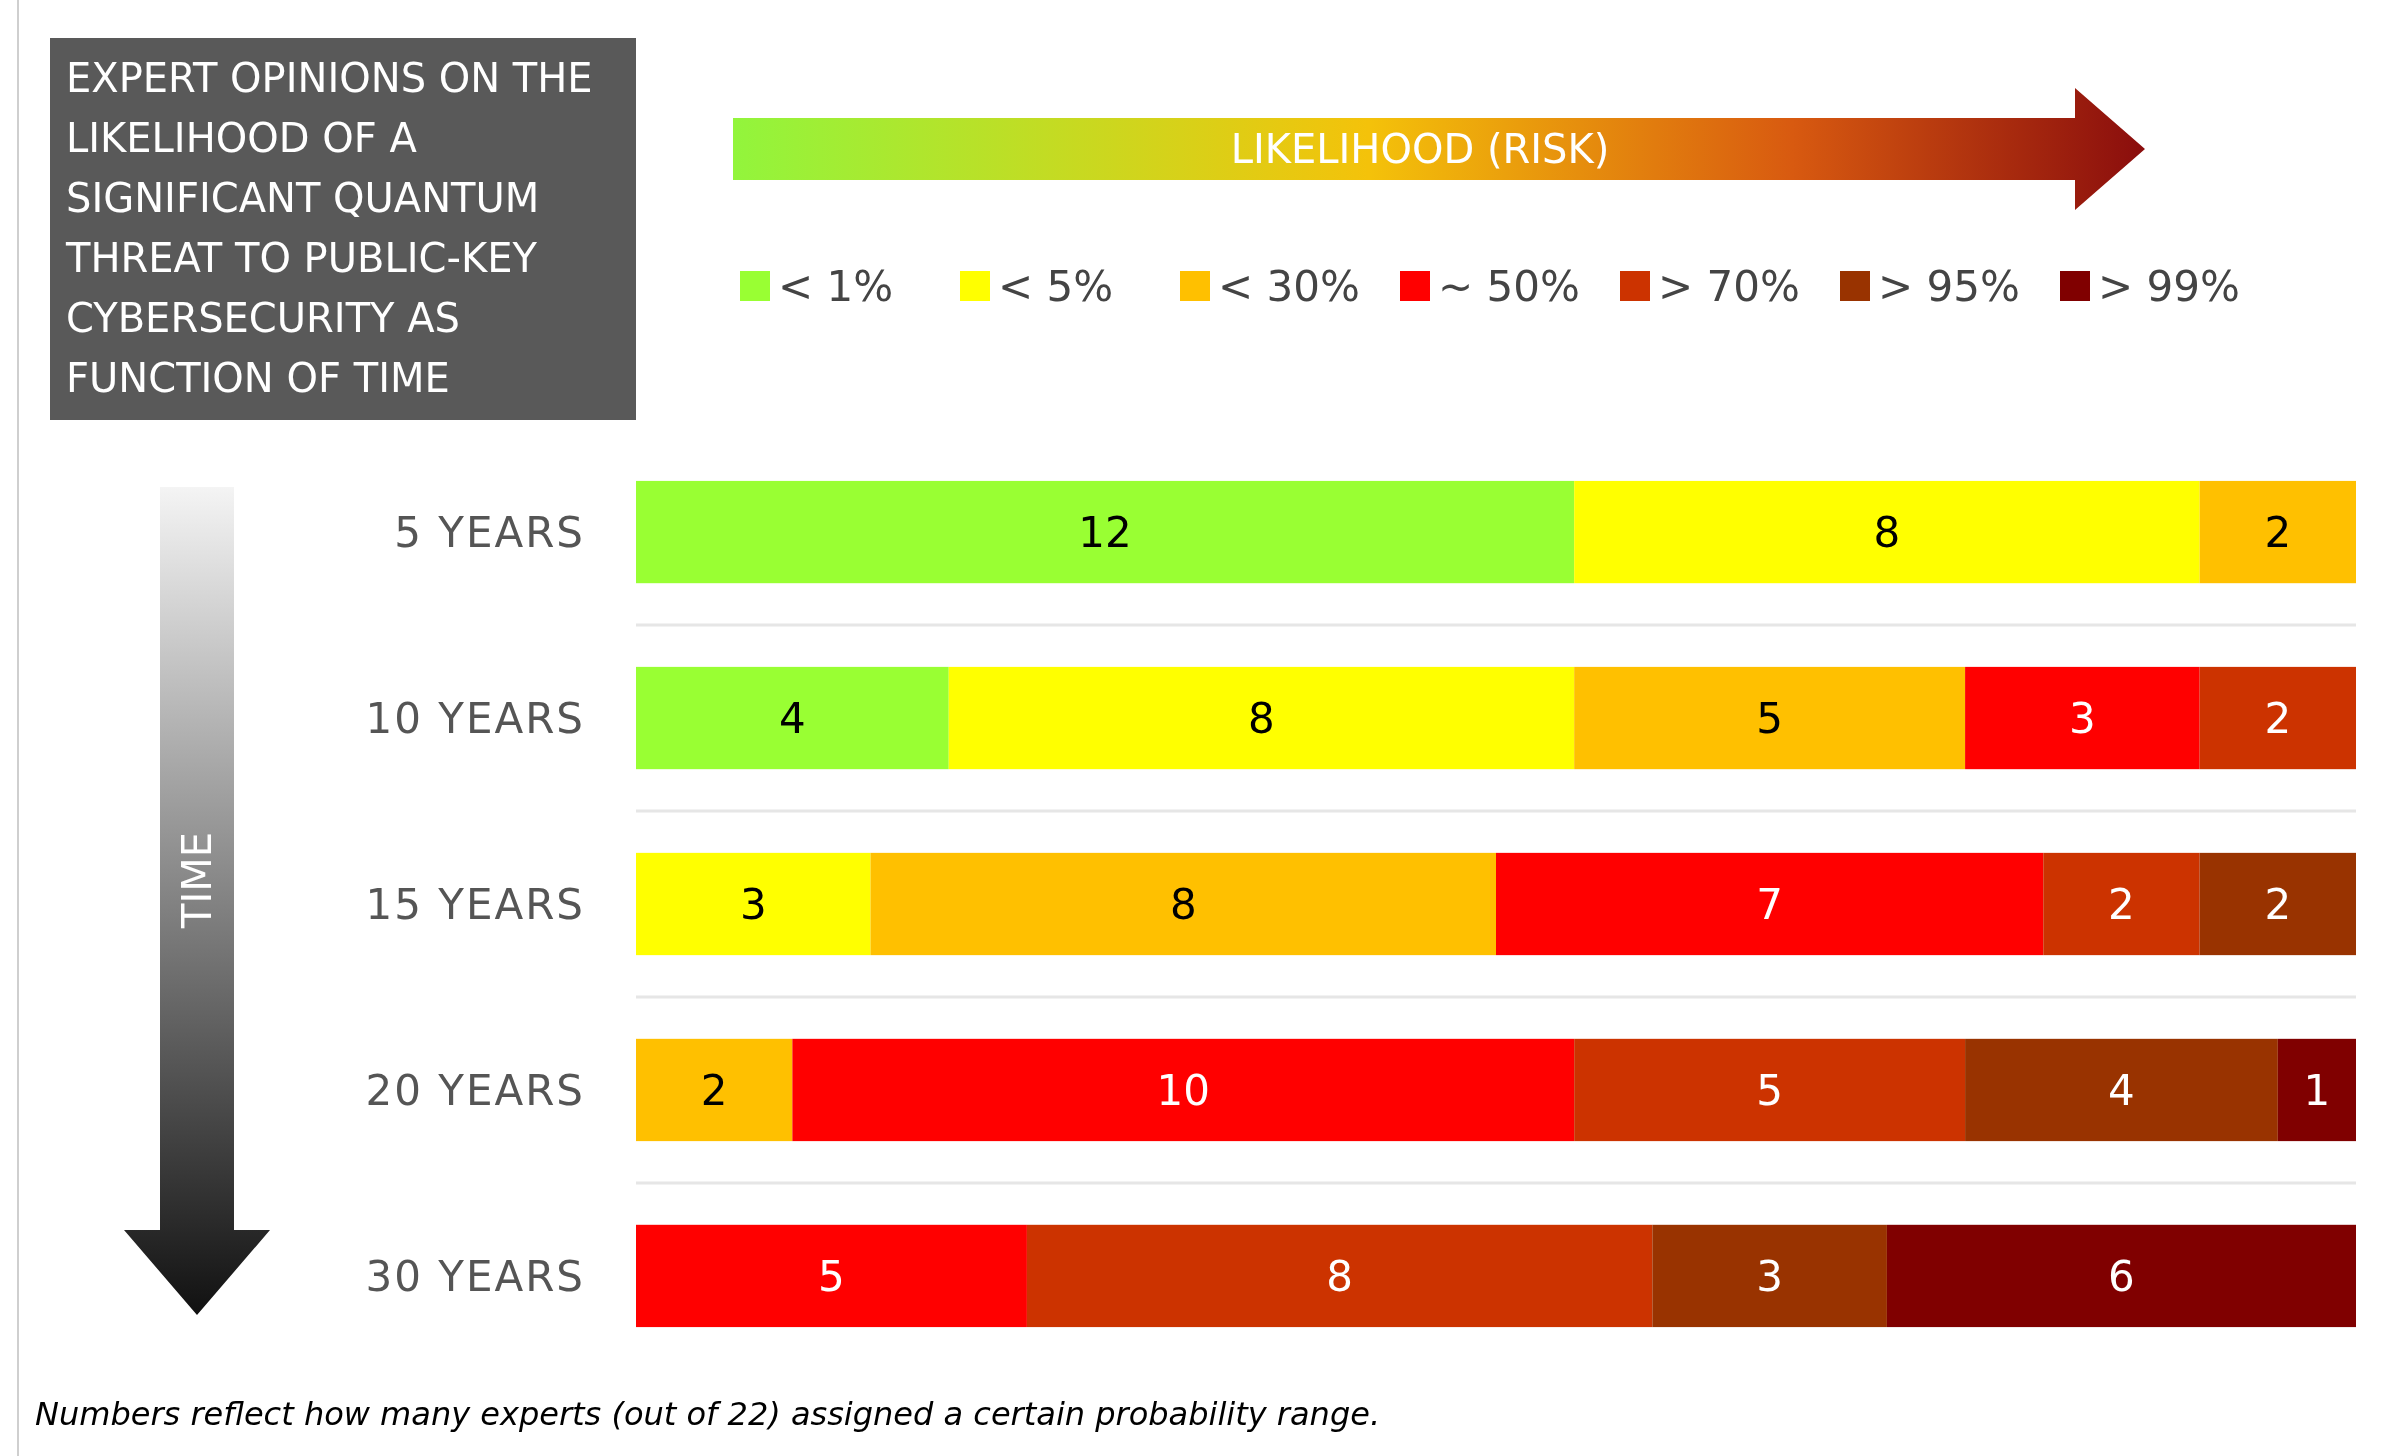 Image resolution: width=2382 pixels, height=1456 pixels. What do you see at coordinates (1289, 287) in the screenshot?
I see `legend-label: < 30%` at bounding box center [1289, 287].